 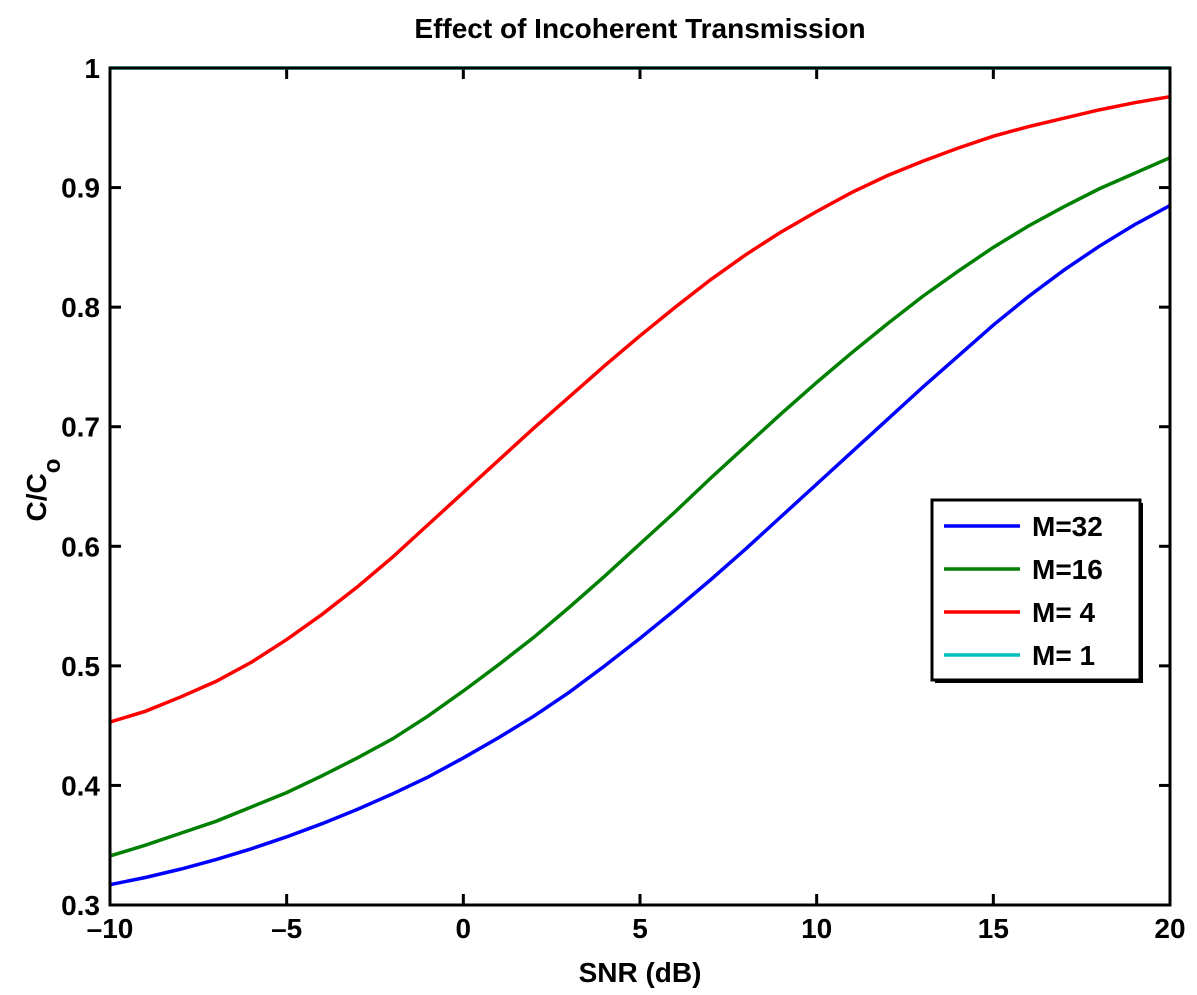 What do you see at coordinates (52, 466) in the screenshot?
I see `y-axis-label-subscript: o` at bounding box center [52, 466].